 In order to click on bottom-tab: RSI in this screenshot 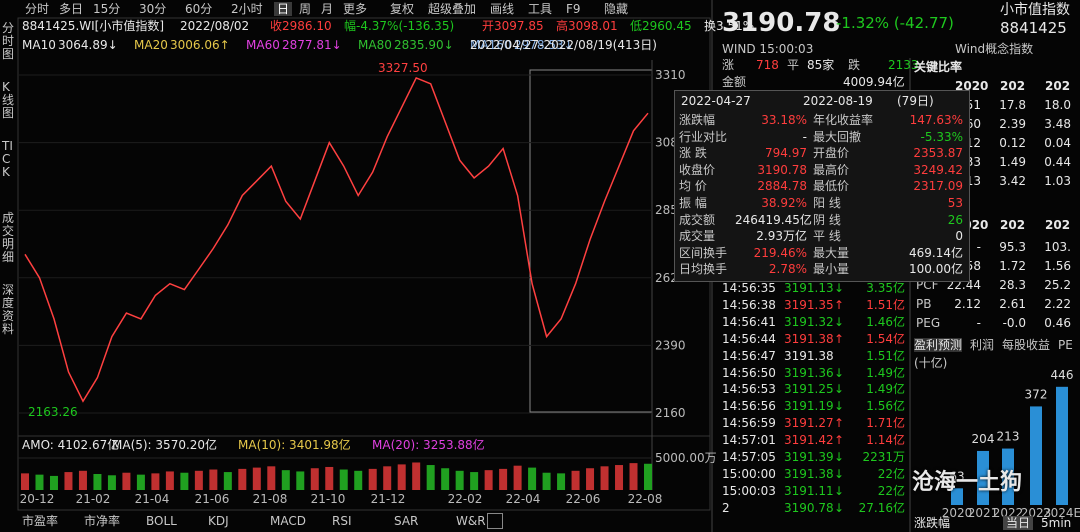, I will do `click(342, 521)`.